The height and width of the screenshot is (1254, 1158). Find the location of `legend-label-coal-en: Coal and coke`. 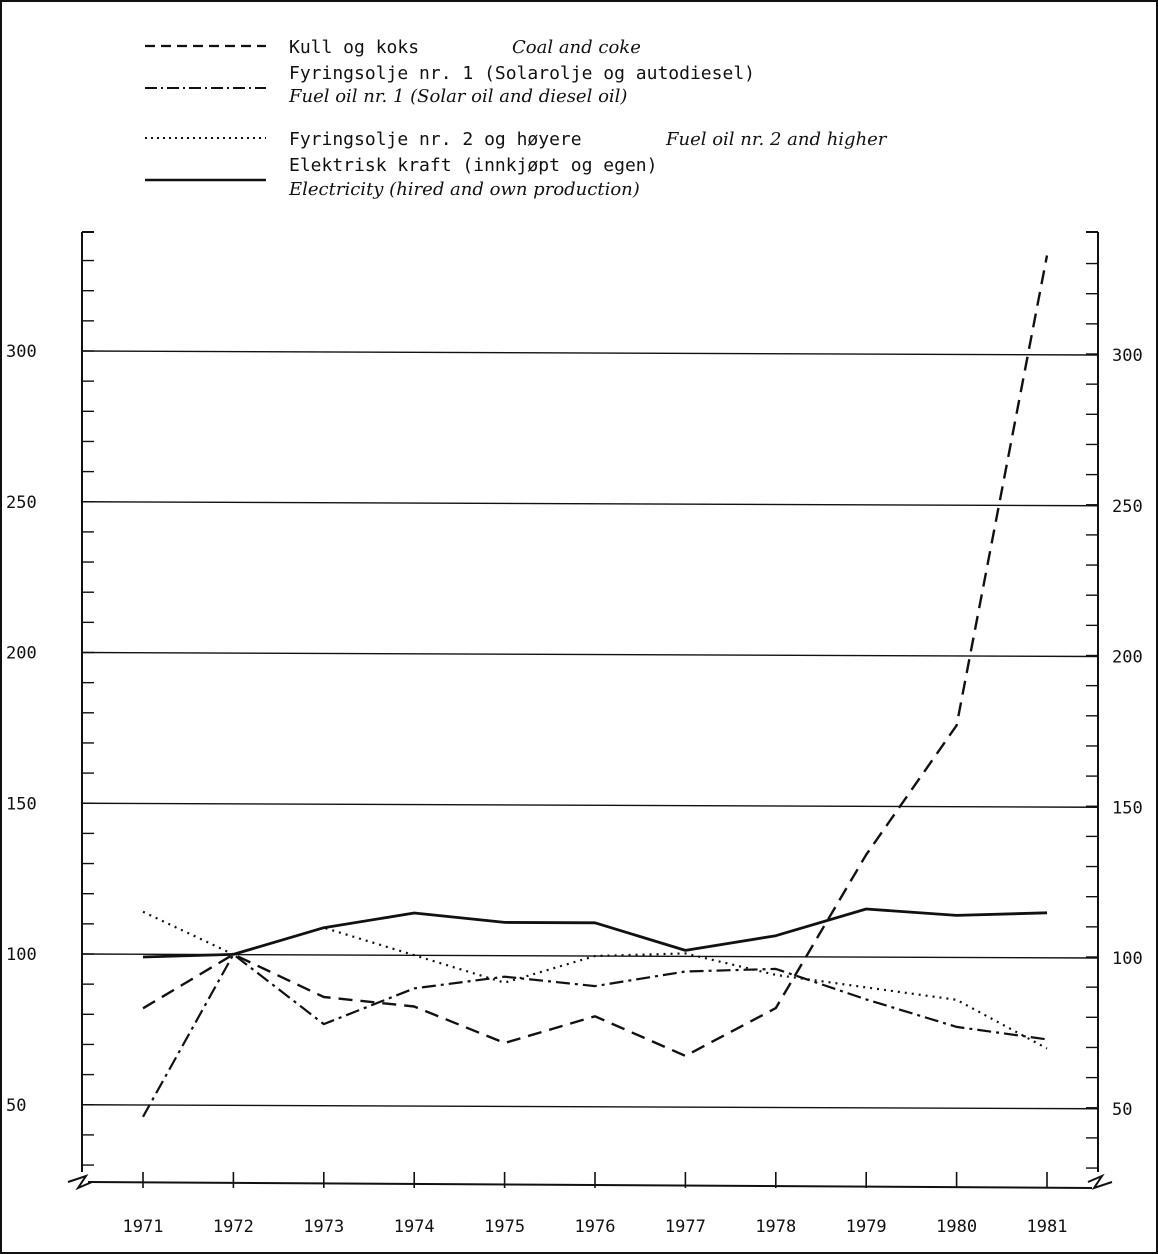

legend-label-coal-en: Coal and coke is located at coordinates (576, 47).